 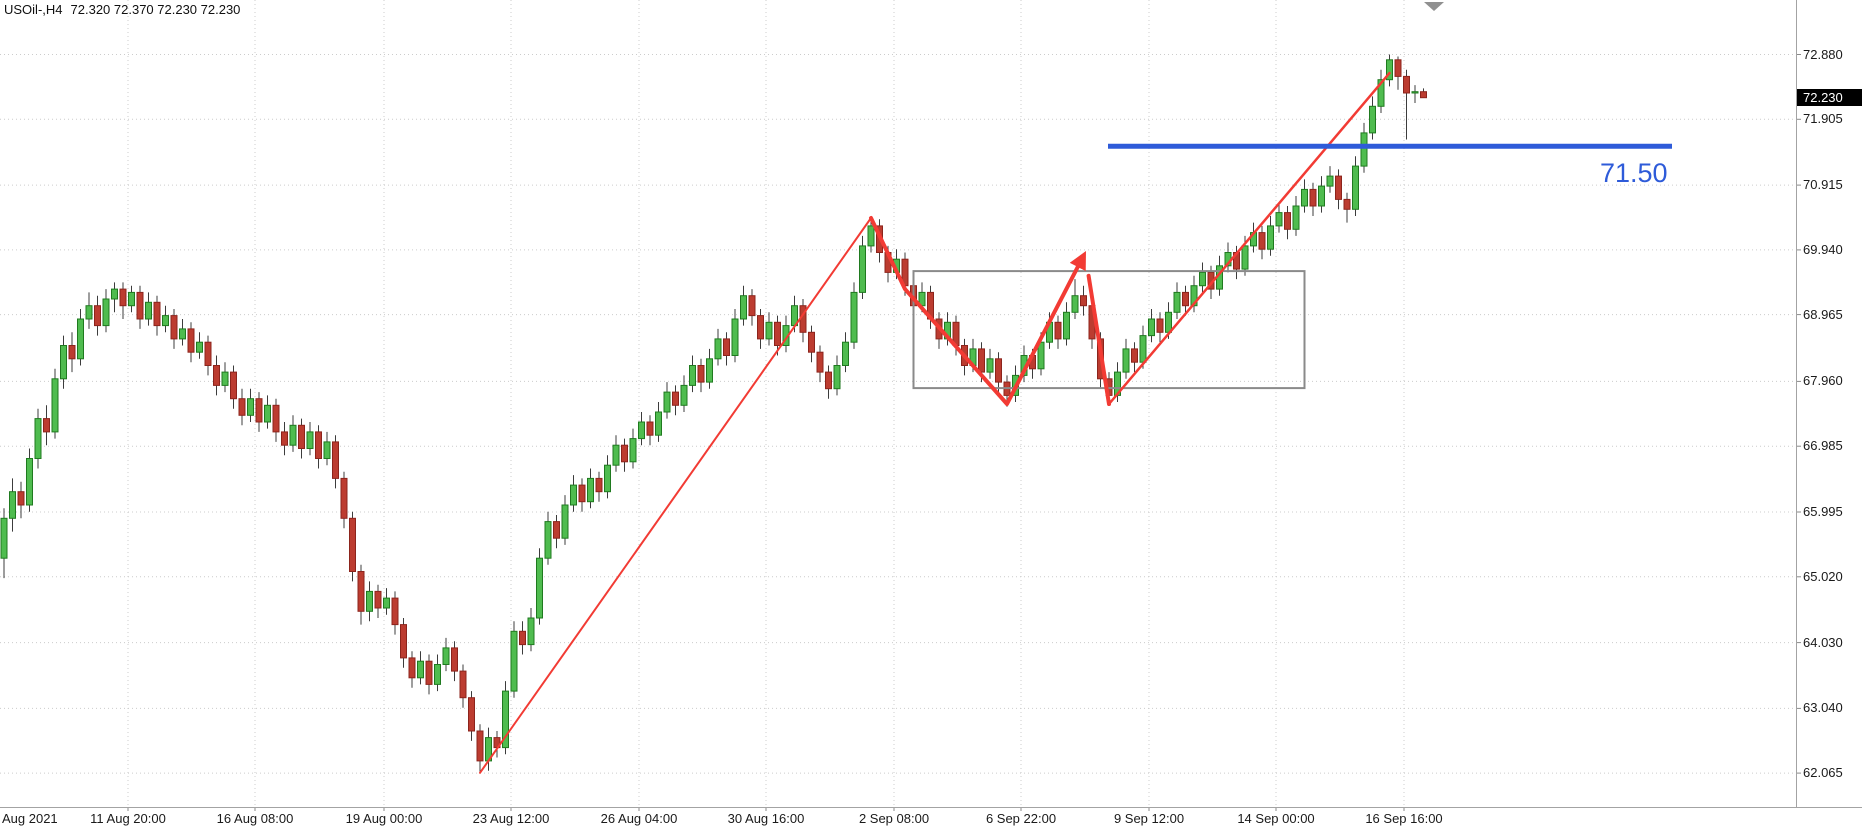 What do you see at coordinates (1829, 97) in the screenshot?
I see `current-price-tag: 72.230` at bounding box center [1829, 97].